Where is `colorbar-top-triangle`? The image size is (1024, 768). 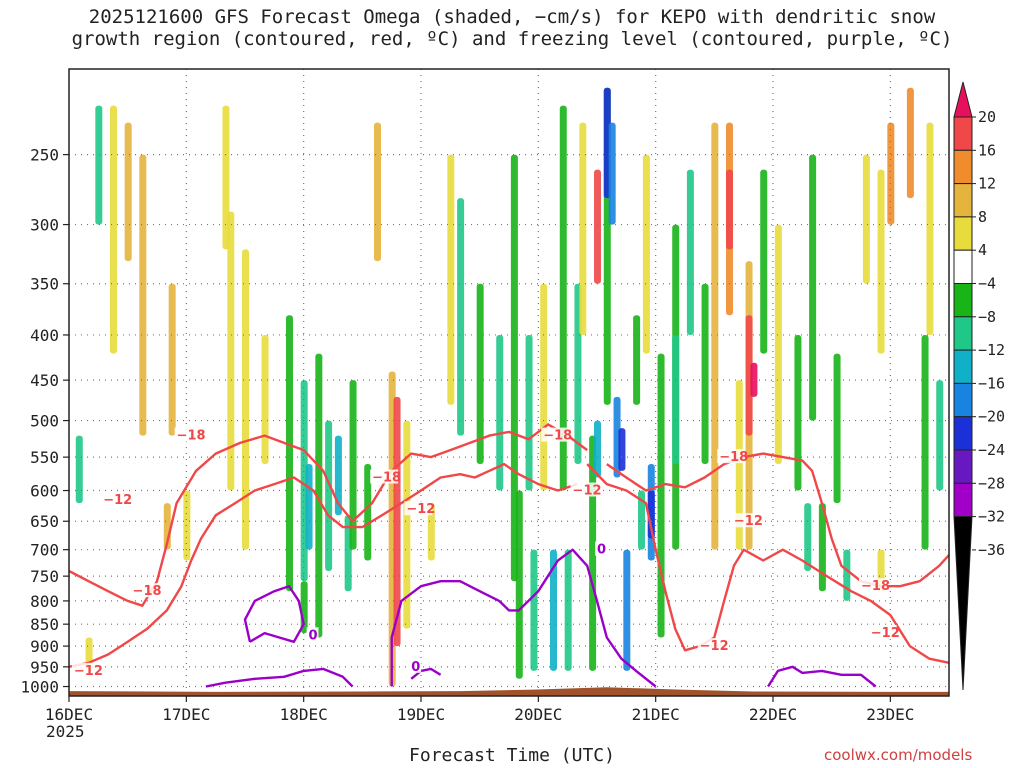 colorbar-top-triangle is located at coordinates (963, 99).